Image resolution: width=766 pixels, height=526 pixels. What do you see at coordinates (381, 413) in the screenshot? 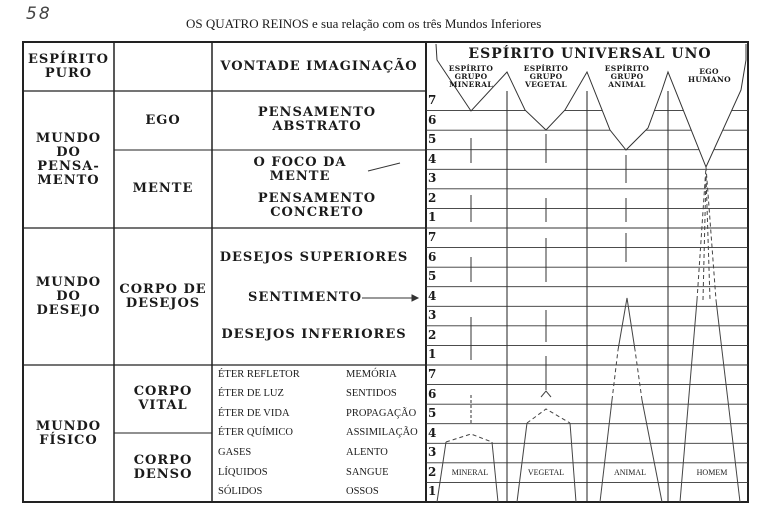
I see `physical-function: PROPAGAÇÃO` at bounding box center [381, 413].